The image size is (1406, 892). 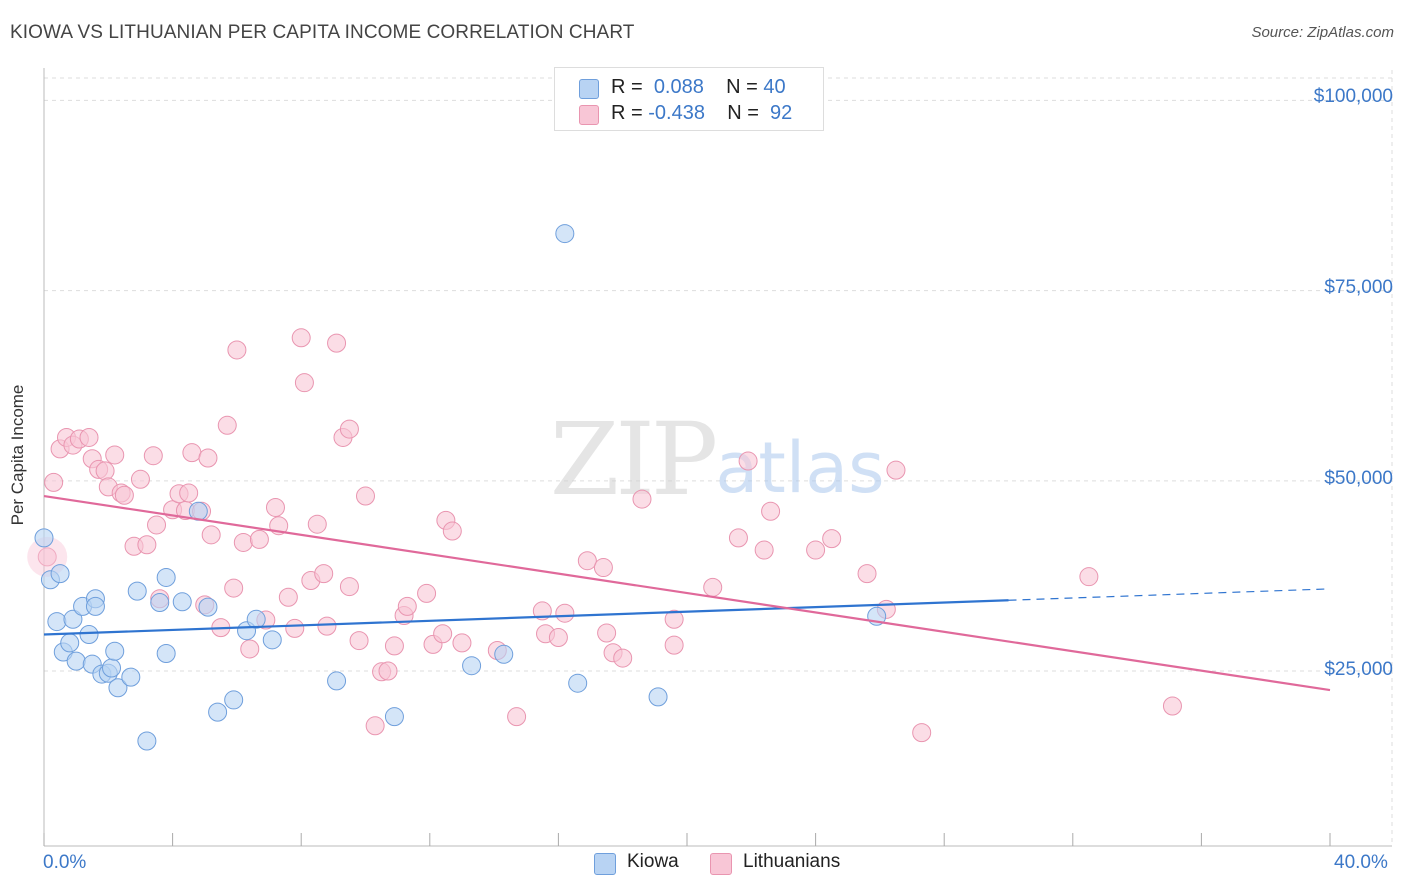 What do you see at coordinates (1361, 862) in the screenshot?
I see `x-tick-40: 40.0%` at bounding box center [1361, 862].